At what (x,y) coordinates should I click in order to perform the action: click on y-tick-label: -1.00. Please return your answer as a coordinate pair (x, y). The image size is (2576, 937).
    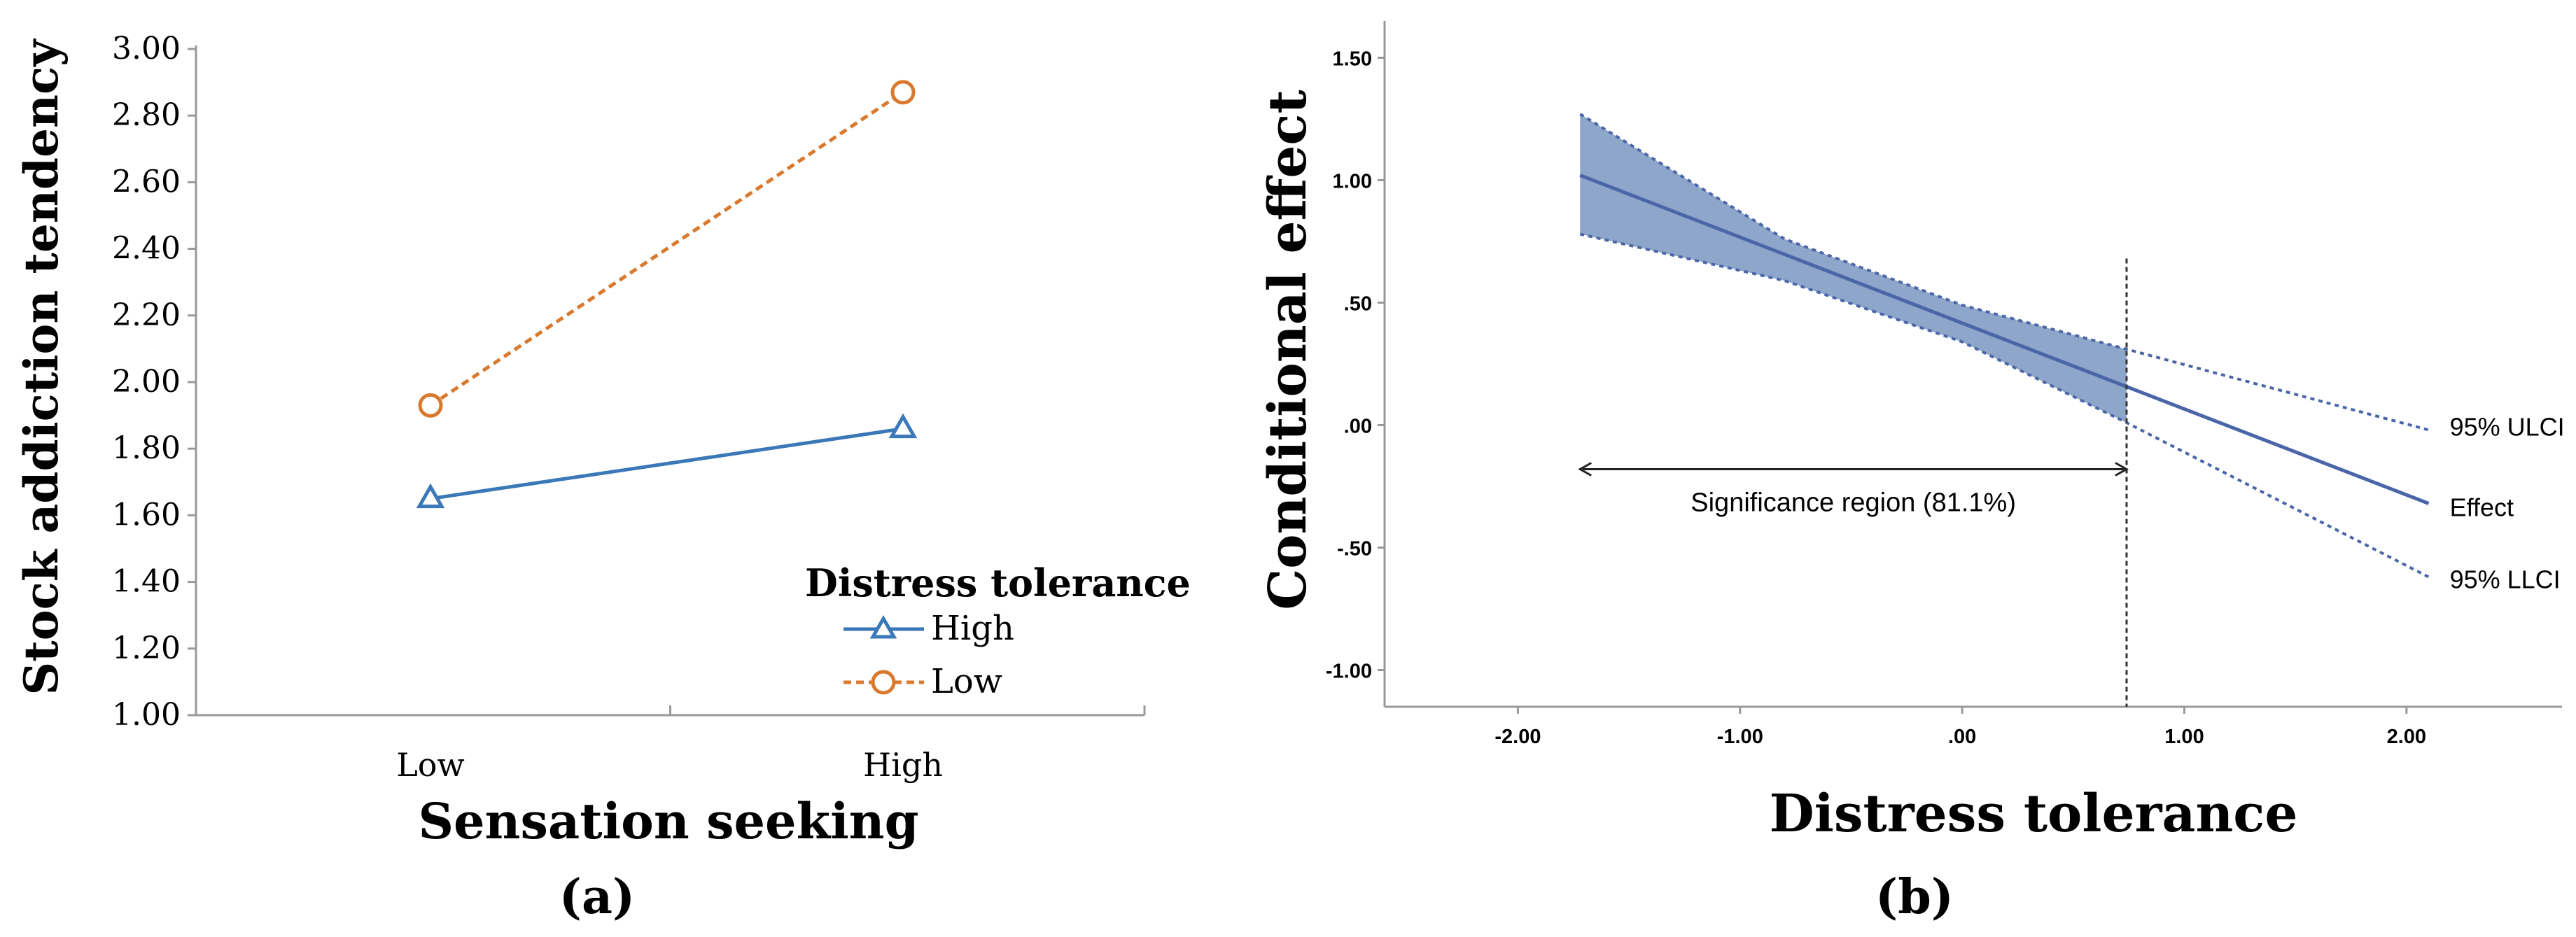
    Looking at the image, I should click on (1349, 672).